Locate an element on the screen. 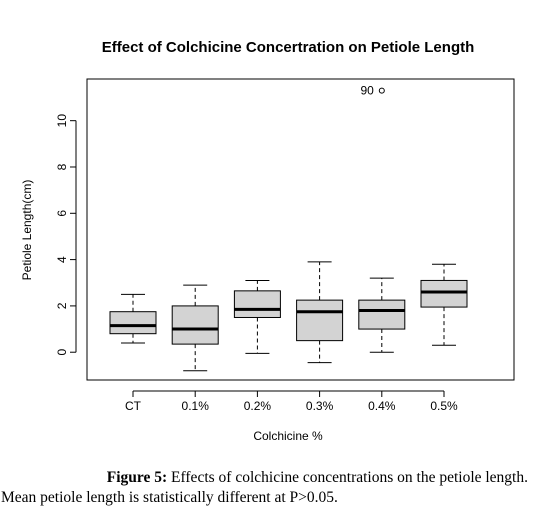 Image resolution: width=540 pixels, height=511 pixels. outlier-point is located at coordinates (381, 90).